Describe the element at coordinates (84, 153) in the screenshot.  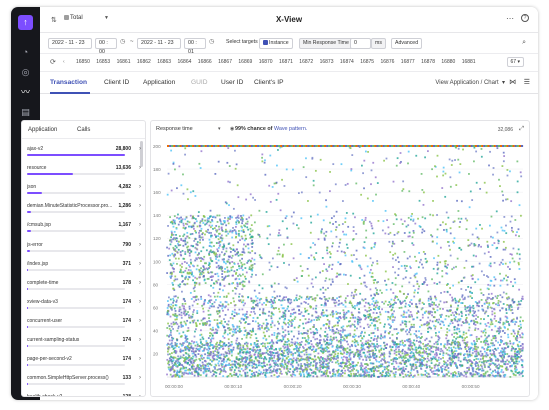
I see `list-item: ajax-v2 28,800 ›` at that location.